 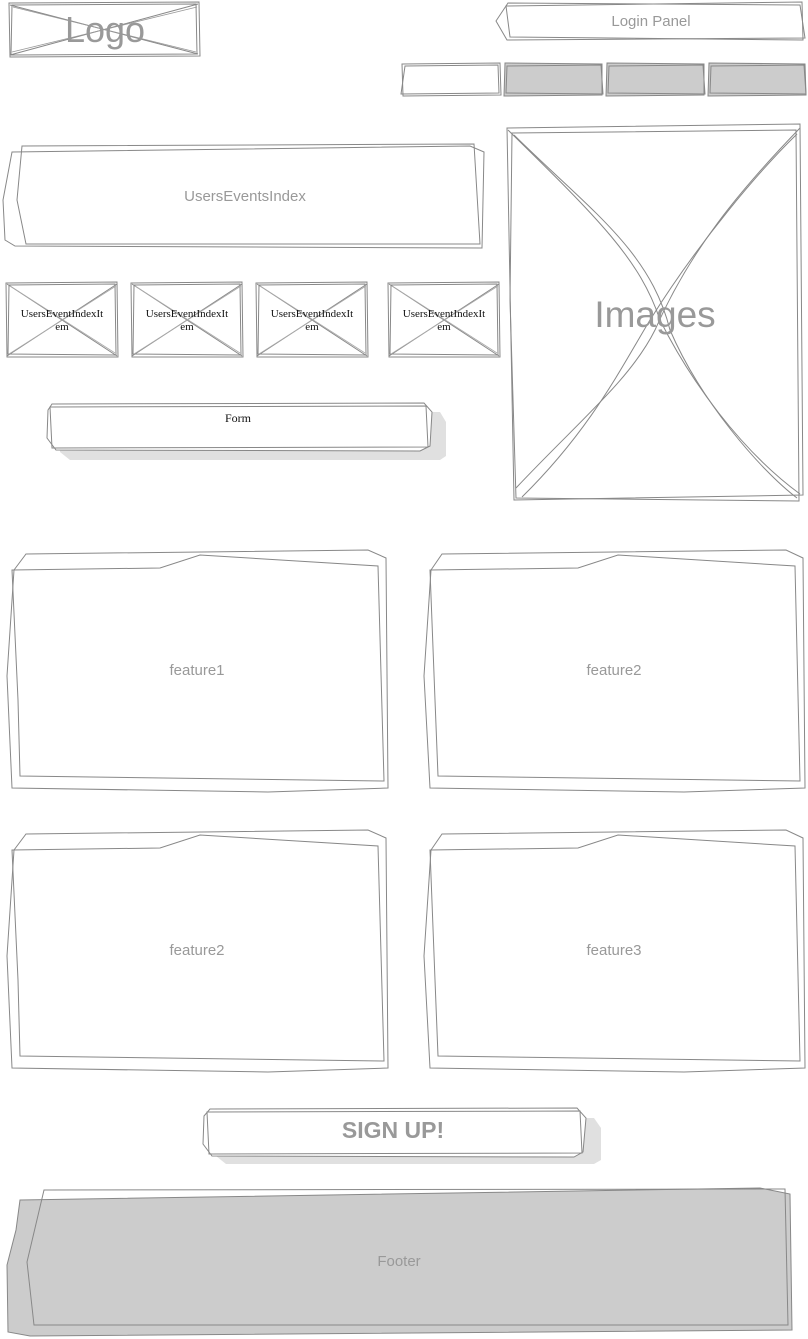 What do you see at coordinates (238, 418) in the screenshot?
I see `form-label: Form` at bounding box center [238, 418].